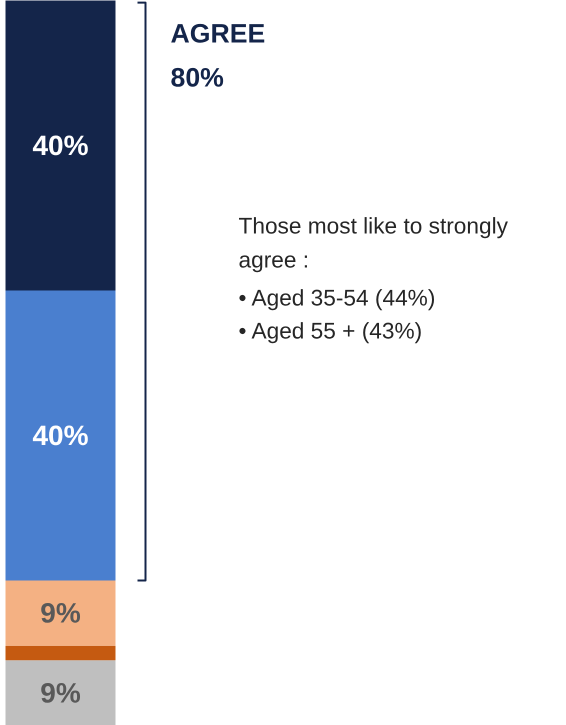  What do you see at coordinates (218, 33) in the screenshot?
I see `text: AGREE` at bounding box center [218, 33].